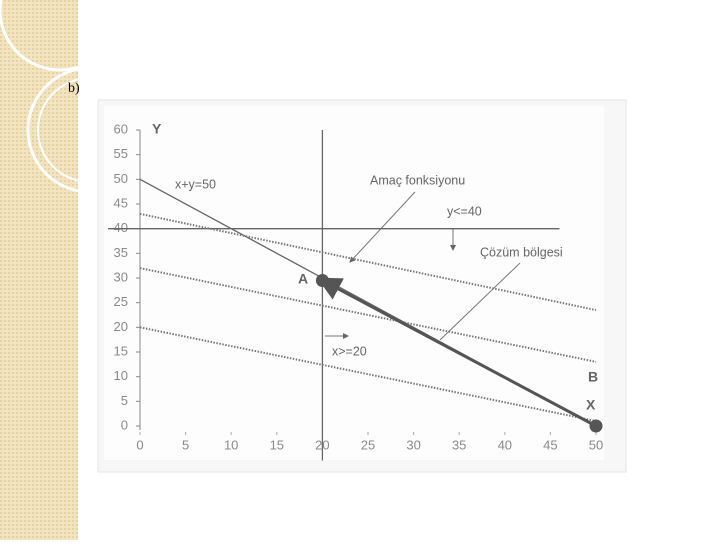  Describe the element at coordinates (121, 153) in the screenshot. I see `y-tick-label: 55` at that location.